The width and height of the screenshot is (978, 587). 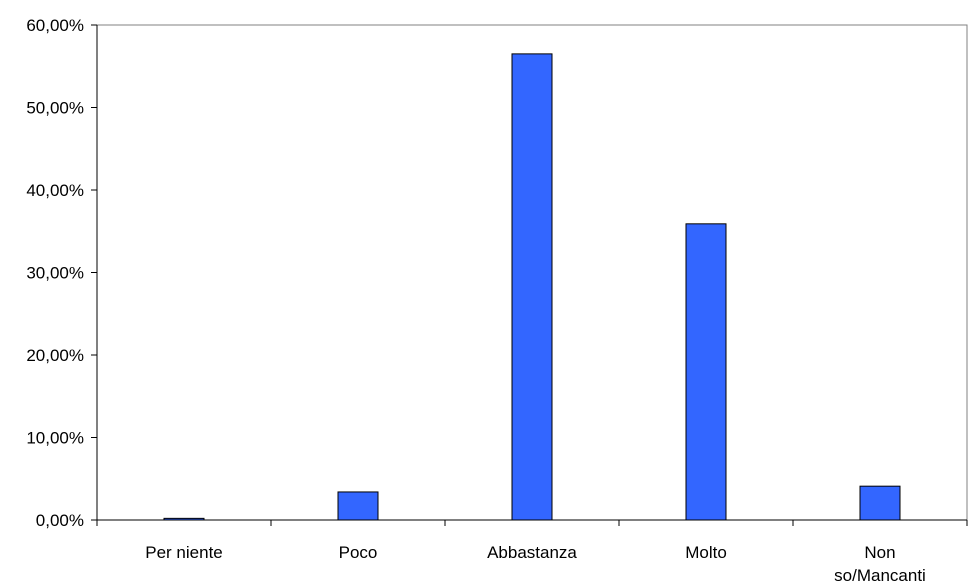 I want to click on x-tick-label: Poco, so click(x=358, y=552).